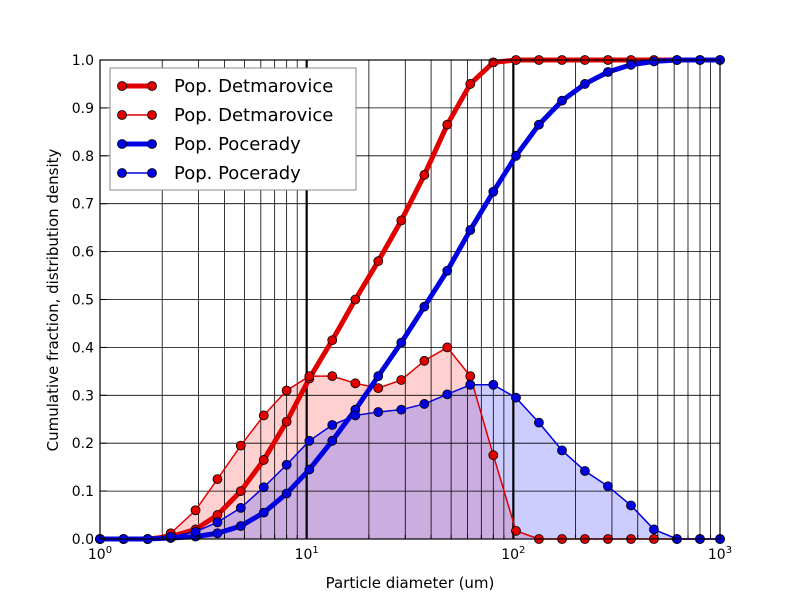  Describe the element at coordinates (83, 205) in the screenshot. I see `y-tick-label: 0.7` at that location.